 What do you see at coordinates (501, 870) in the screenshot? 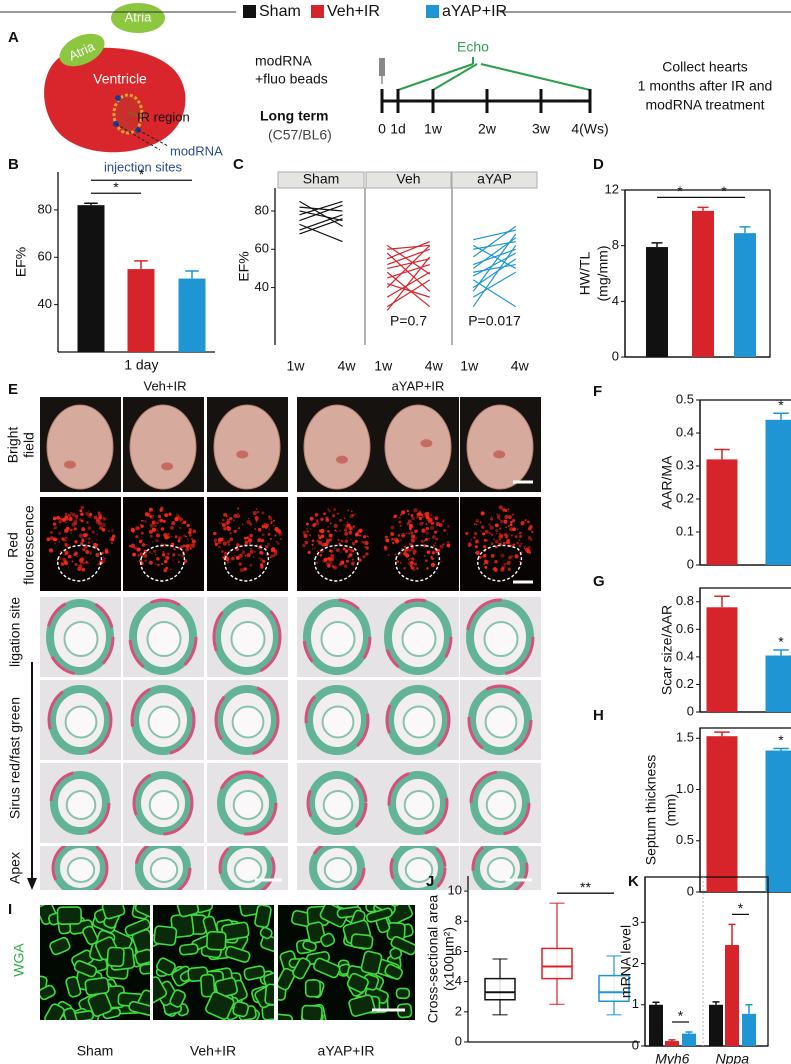
I see `section-lumen` at bounding box center [501, 870].